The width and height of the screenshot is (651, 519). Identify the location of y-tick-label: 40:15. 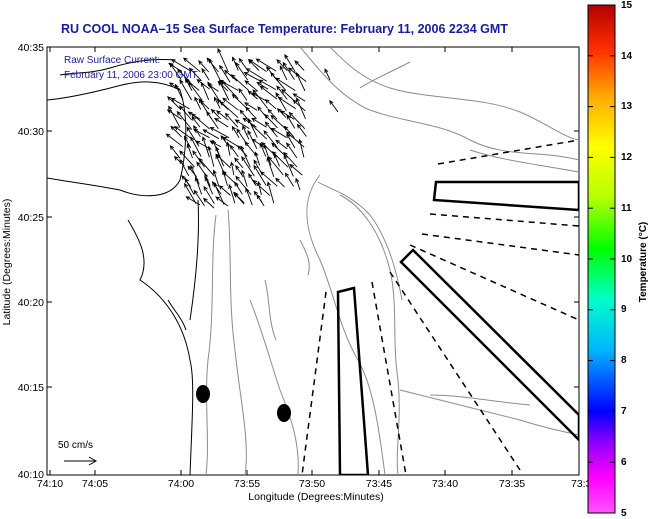
(31, 388).